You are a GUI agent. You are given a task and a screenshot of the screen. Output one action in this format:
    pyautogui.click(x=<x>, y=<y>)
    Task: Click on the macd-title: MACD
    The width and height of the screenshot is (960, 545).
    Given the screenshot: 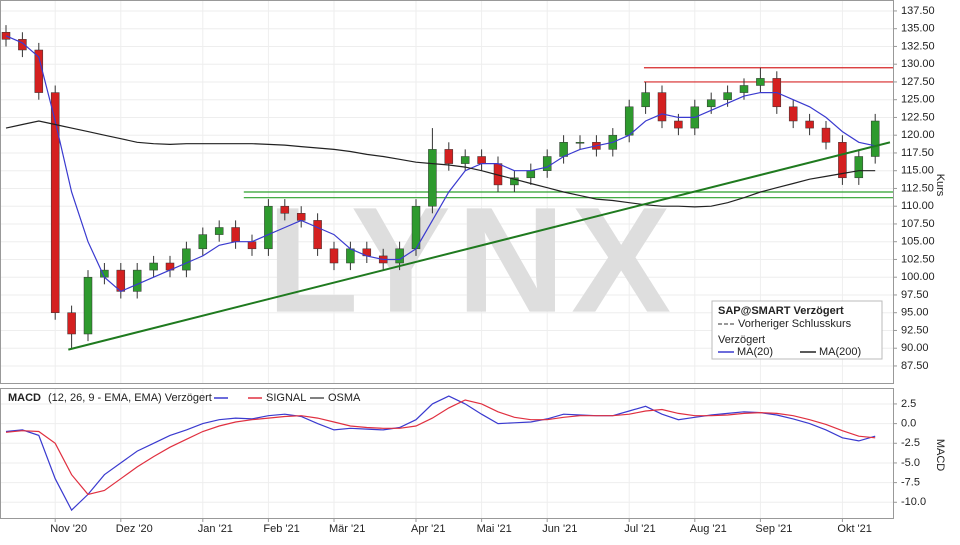 What is the action you would take?
    pyautogui.click(x=24, y=398)
    